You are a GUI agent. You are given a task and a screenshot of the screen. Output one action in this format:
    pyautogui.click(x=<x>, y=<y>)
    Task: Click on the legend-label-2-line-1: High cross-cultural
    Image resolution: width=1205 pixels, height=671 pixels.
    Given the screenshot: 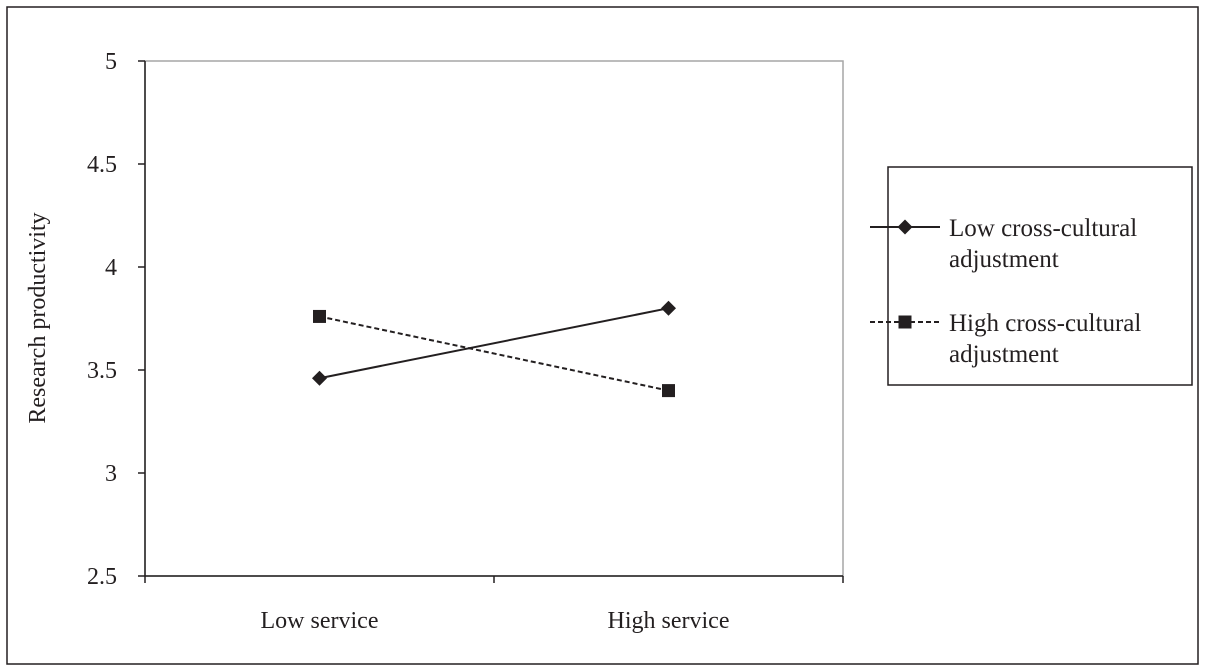 What is the action you would take?
    pyautogui.click(x=1045, y=323)
    